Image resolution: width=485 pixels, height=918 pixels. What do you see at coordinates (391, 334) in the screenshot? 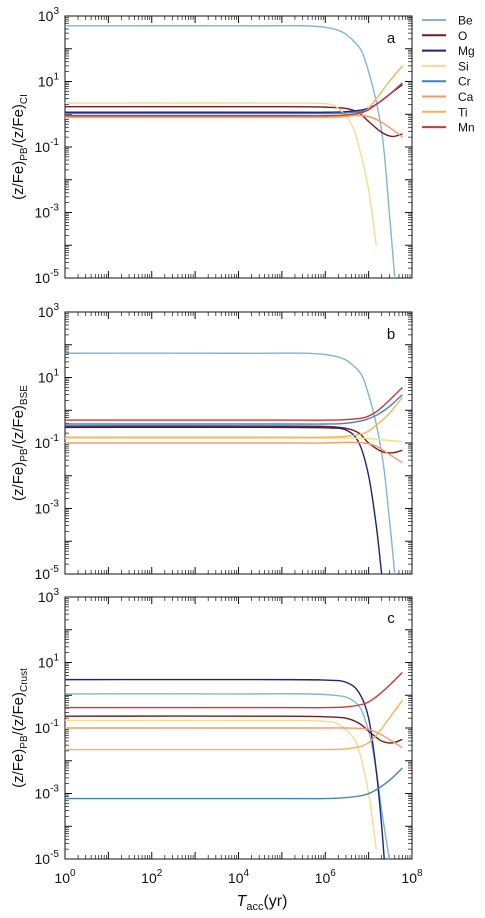
I see `panel-label-b: b` at bounding box center [391, 334].